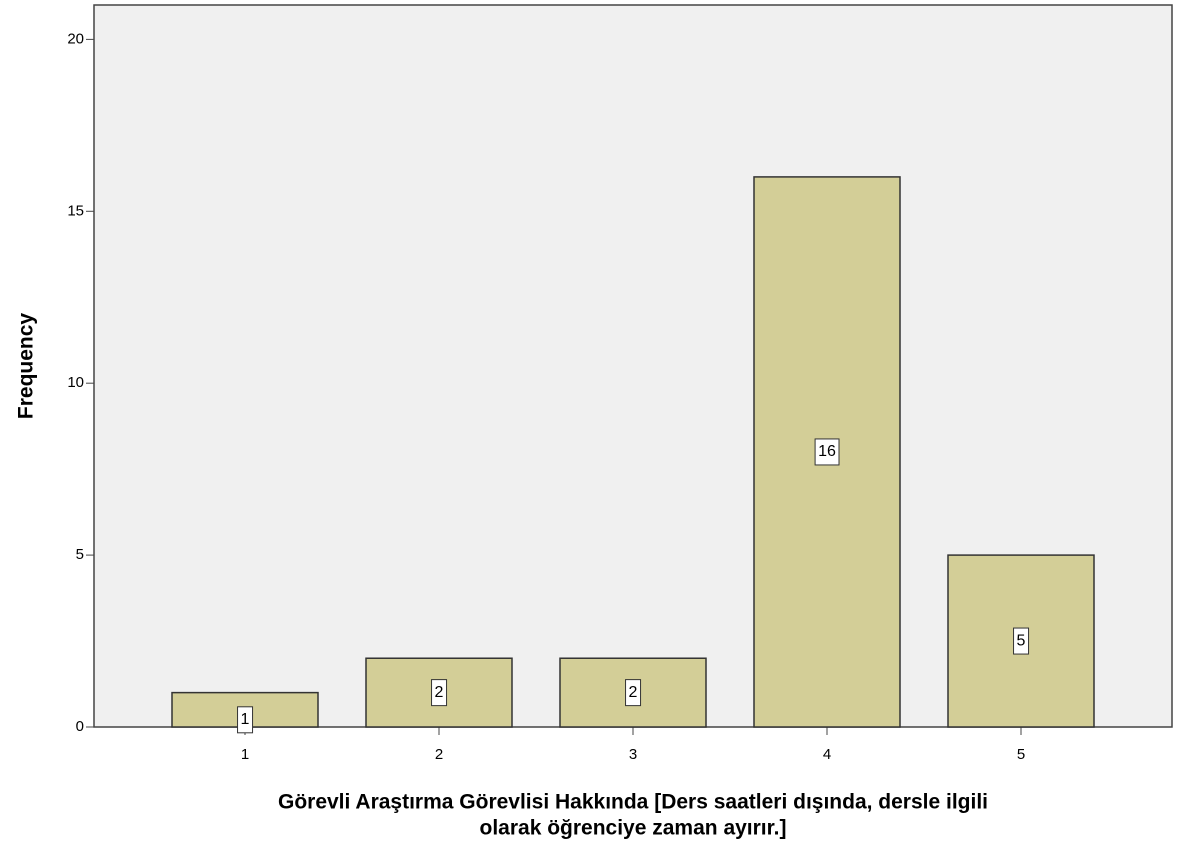 This screenshot has height=852, width=1180. I want to click on y-axis-title: Frequency, so click(26, 366).